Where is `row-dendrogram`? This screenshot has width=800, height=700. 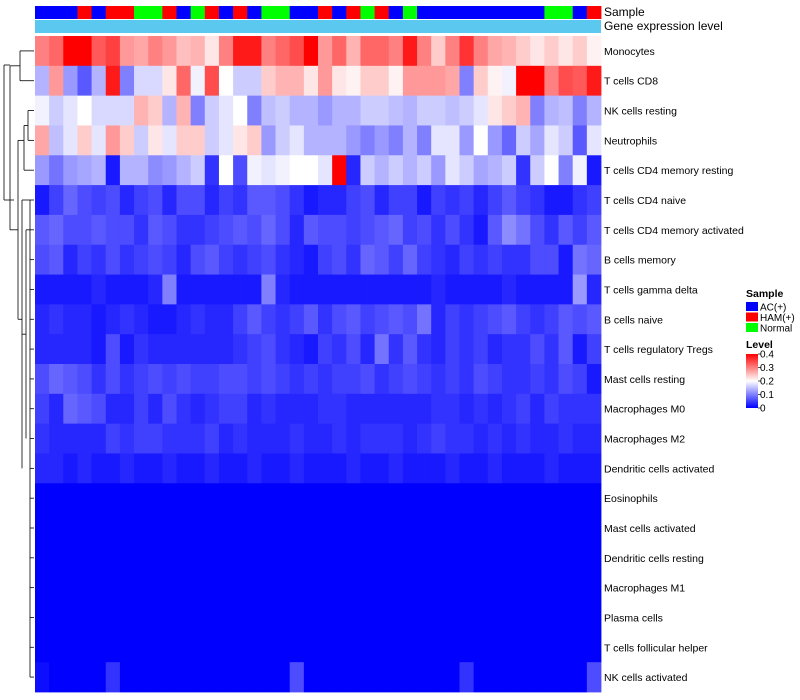
row-dendrogram is located at coordinates (18, 364).